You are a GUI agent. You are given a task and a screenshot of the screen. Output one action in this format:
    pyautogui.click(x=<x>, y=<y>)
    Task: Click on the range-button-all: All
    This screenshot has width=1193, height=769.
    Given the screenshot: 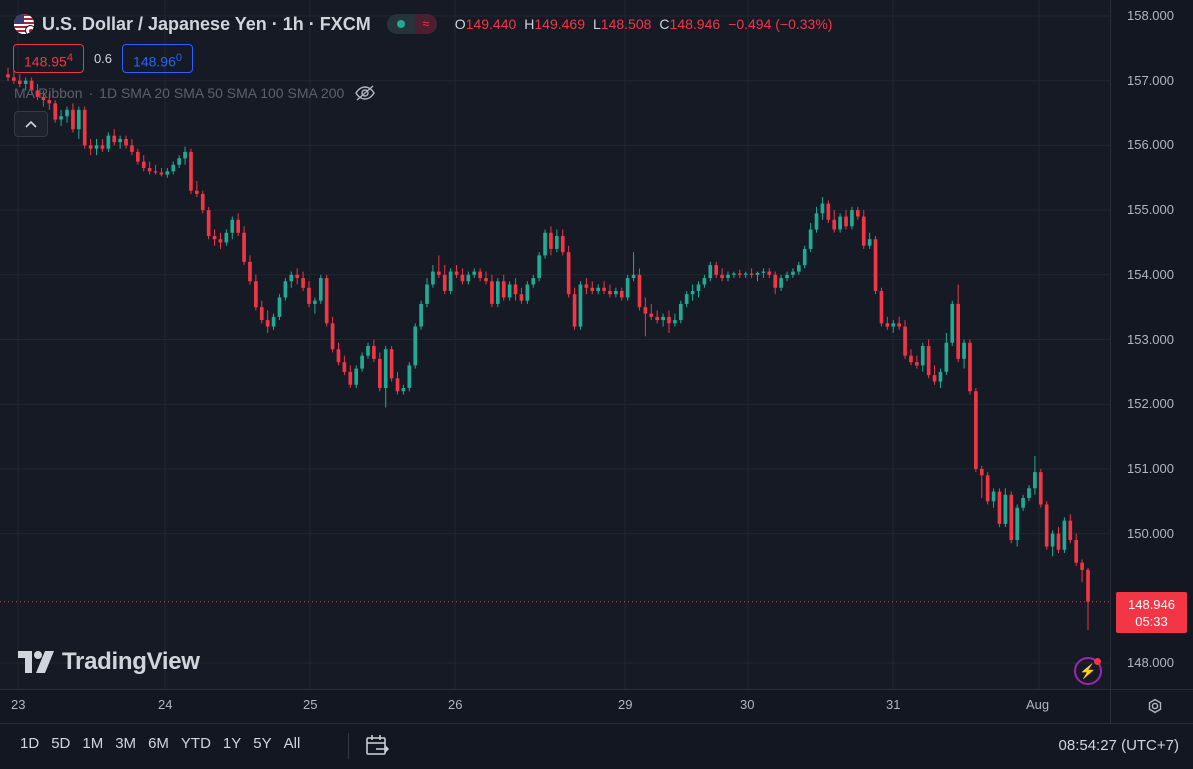 What is the action you would take?
    pyautogui.click(x=292, y=743)
    